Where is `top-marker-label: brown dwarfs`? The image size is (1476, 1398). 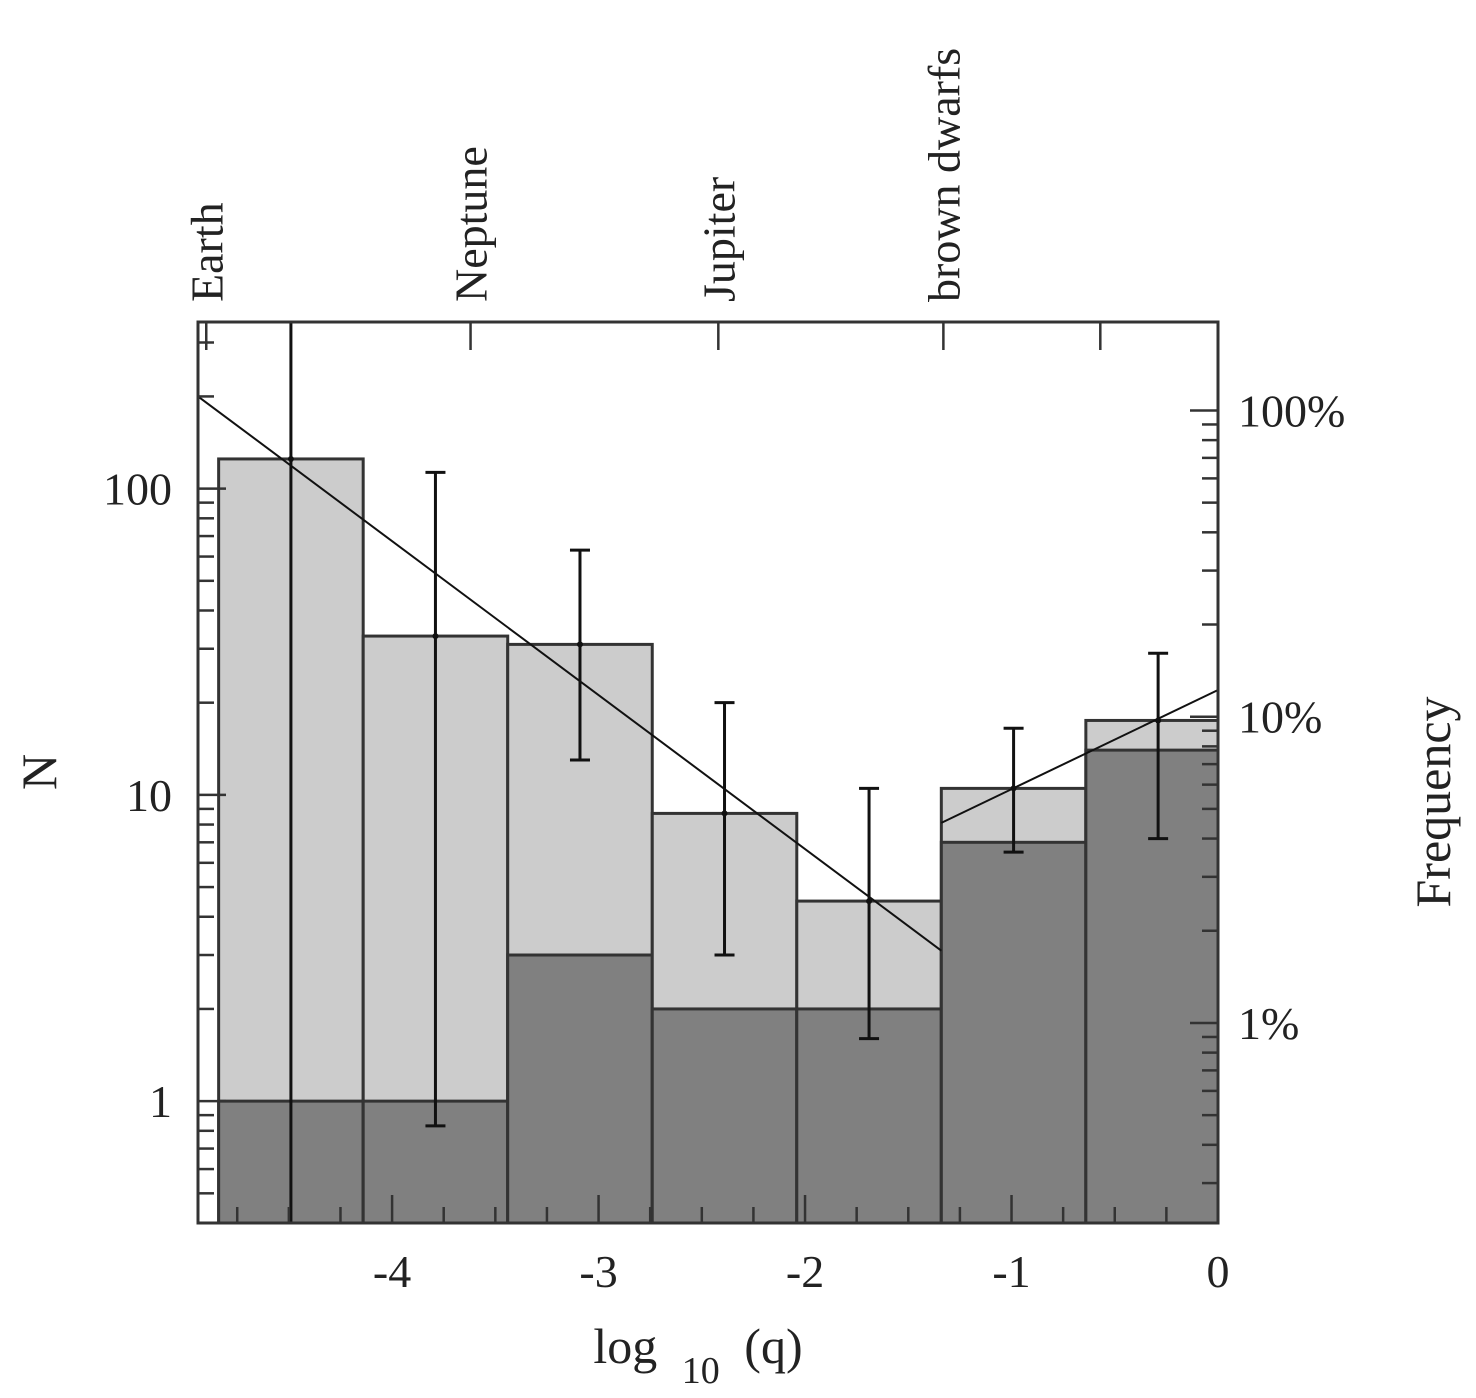
top-marker-label: brown dwarfs is located at coordinates (943, 175).